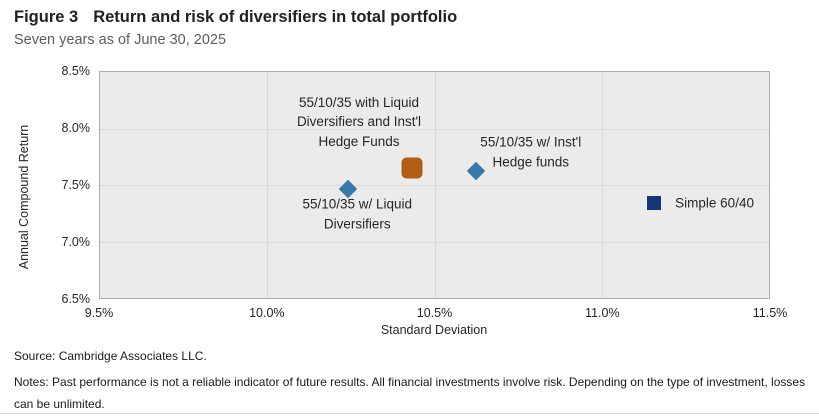  I want to click on scatter-point-label-4: Simple 60/40, so click(714, 203).